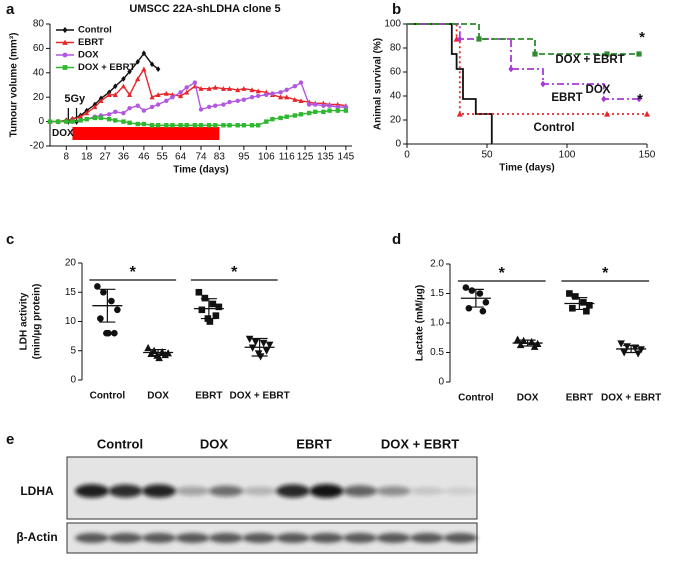 The image size is (699, 577). I want to click on x-tick-label: 100, so click(567, 155).